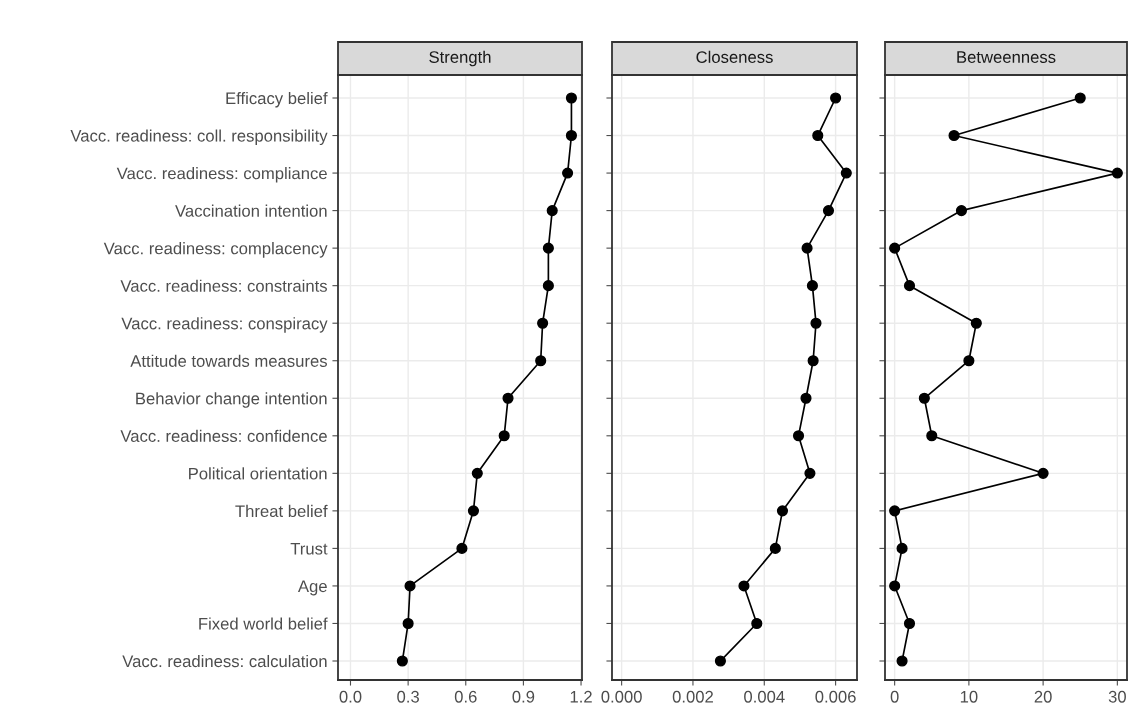 This screenshot has width=1128, height=726. What do you see at coordinates (1006, 57) in the screenshot?
I see `chart-title: Betweenness` at bounding box center [1006, 57].